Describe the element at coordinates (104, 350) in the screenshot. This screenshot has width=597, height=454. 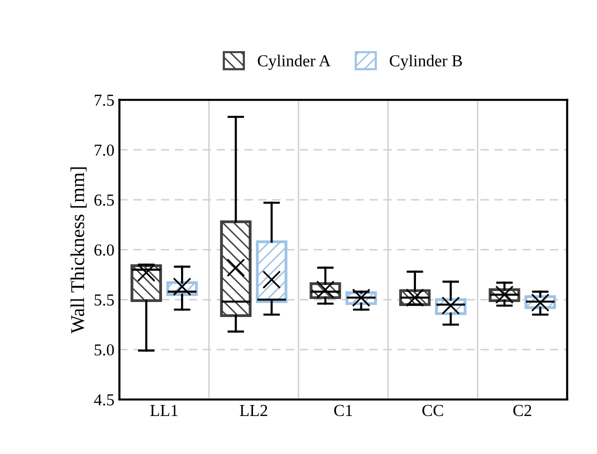
I see `y-tick-label: 5.0` at that location.